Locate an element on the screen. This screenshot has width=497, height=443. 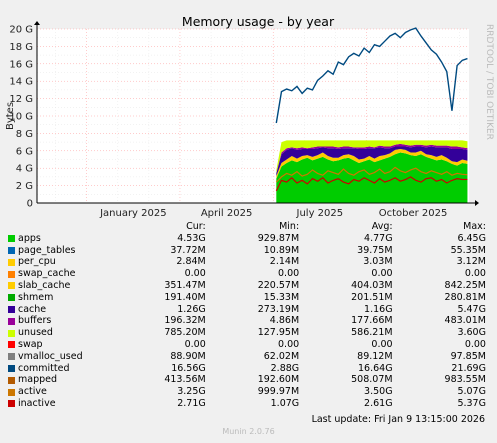
legend-name: mapped is located at coordinates (60, 380).